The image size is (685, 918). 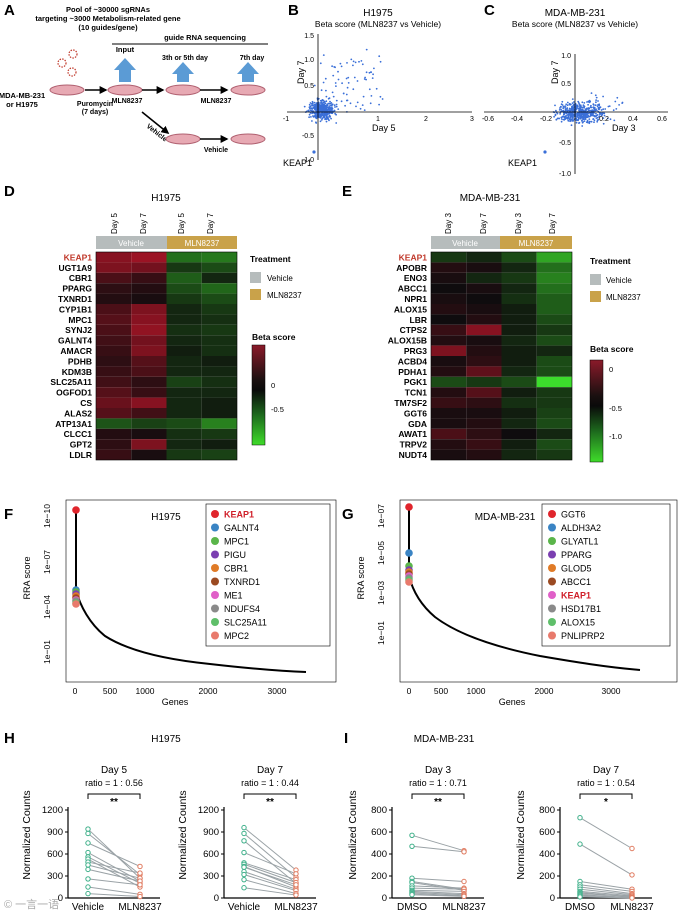 I want to click on rra-point, so click(x=76, y=510).